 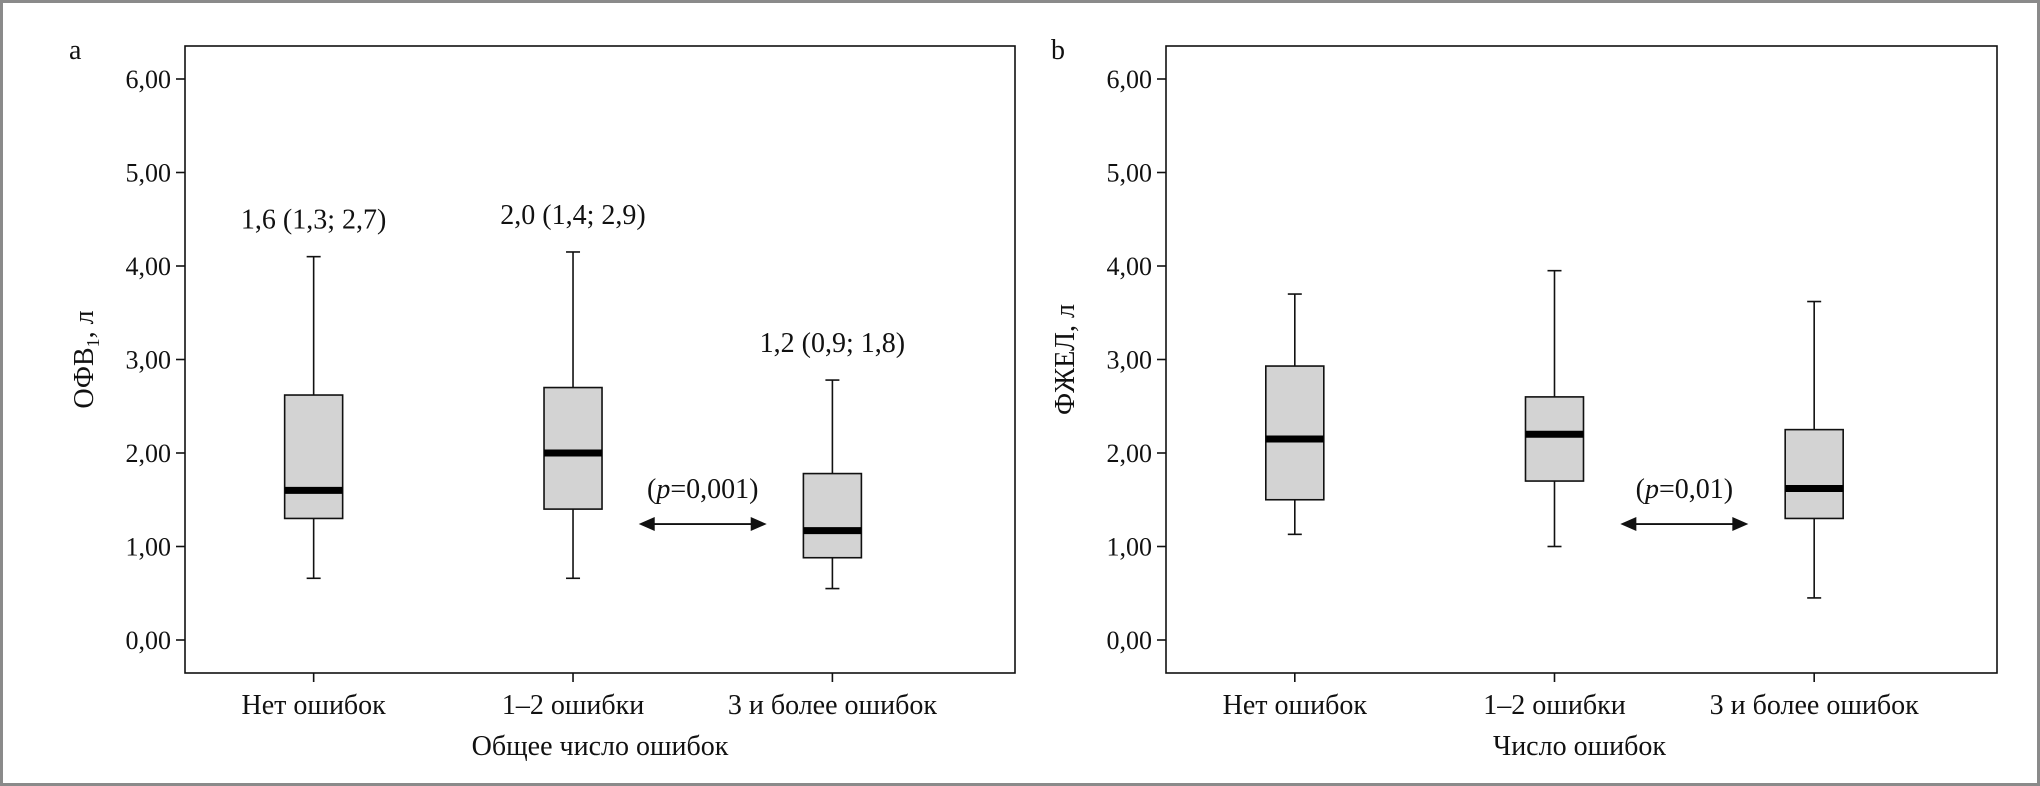 I want to click on x-axis-title: Число ошибок, so click(x=1579, y=746).